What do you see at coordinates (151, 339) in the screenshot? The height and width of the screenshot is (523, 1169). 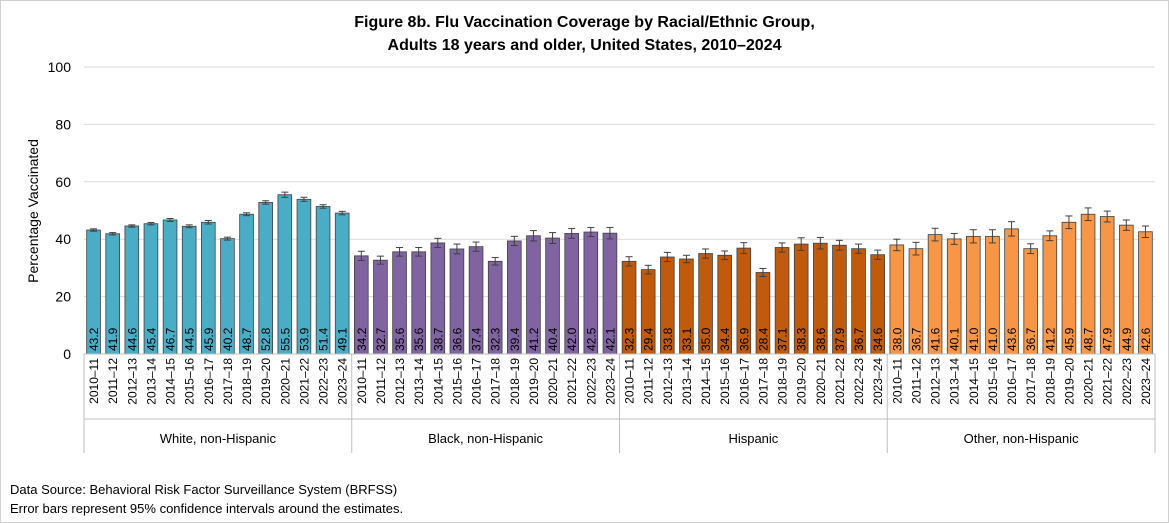 I see `data-label: 45.4` at bounding box center [151, 339].